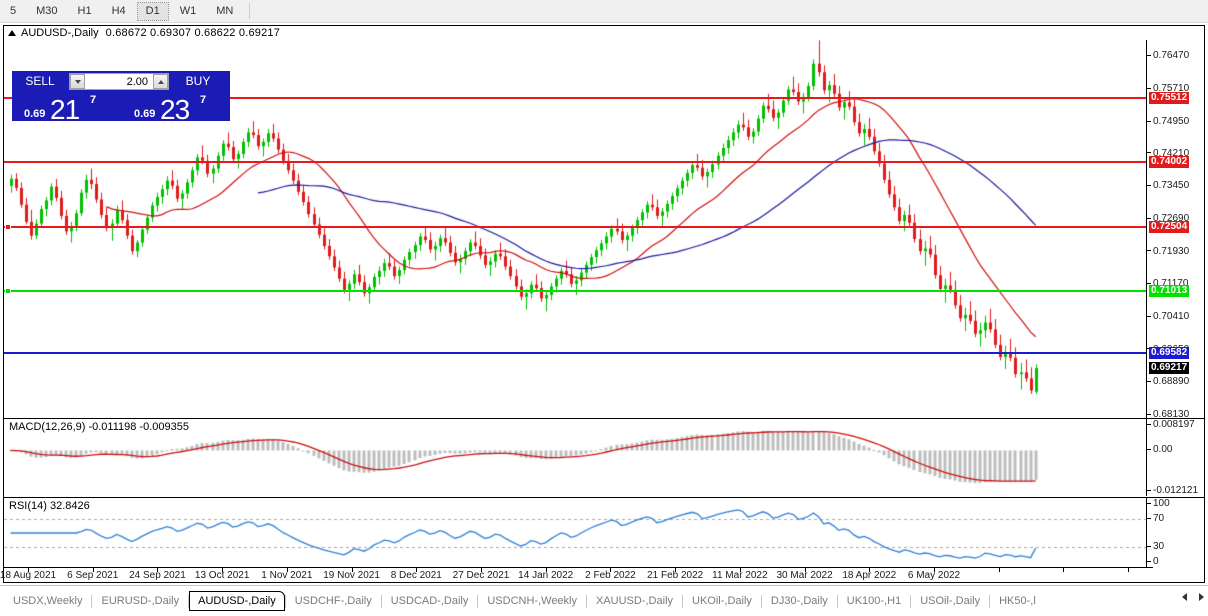 Image resolution: width=1208 pixels, height=616 pixels. Describe the element at coordinates (1169, 97) in the screenshot. I see `price-level-label: 0.75512` at that location.